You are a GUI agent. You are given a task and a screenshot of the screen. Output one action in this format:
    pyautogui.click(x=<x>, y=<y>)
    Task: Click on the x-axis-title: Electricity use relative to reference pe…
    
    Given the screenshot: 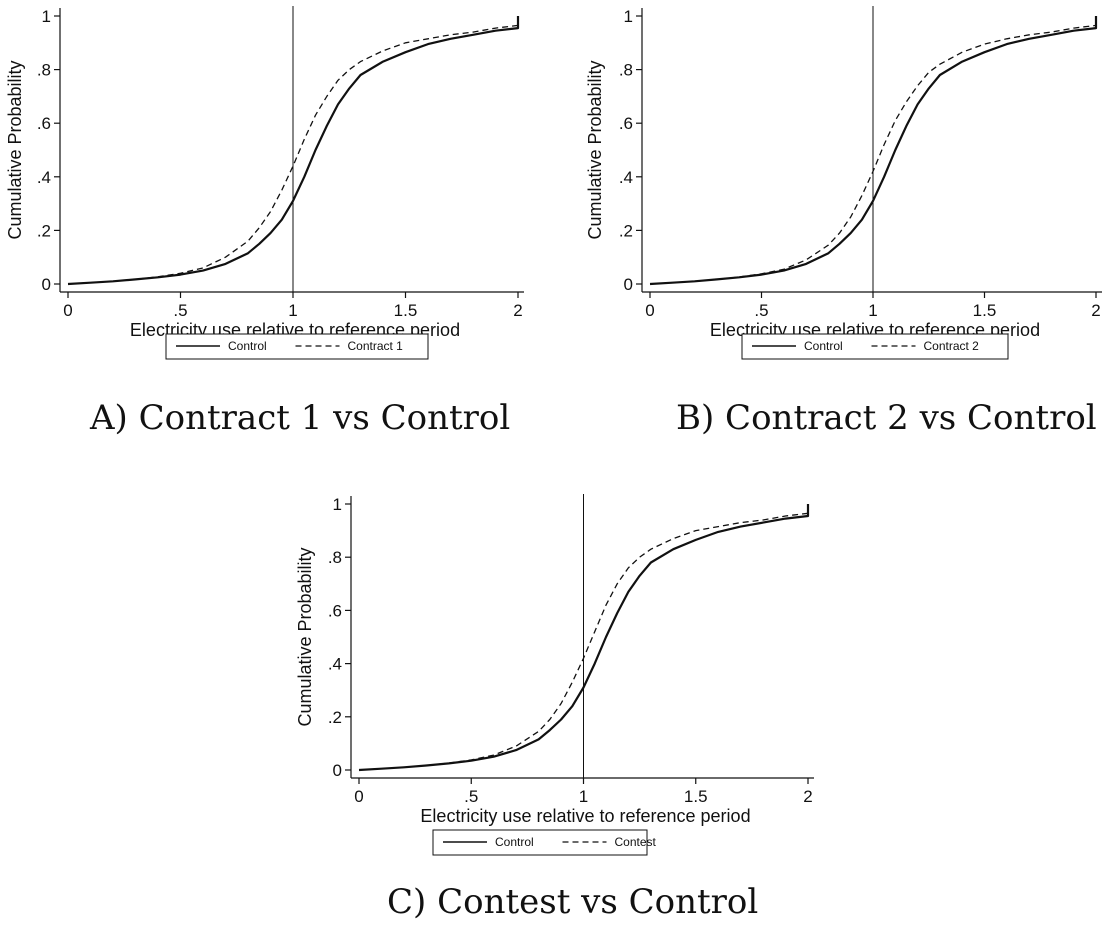 What is the action you would take?
    pyautogui.click(x=585, y=816)
    